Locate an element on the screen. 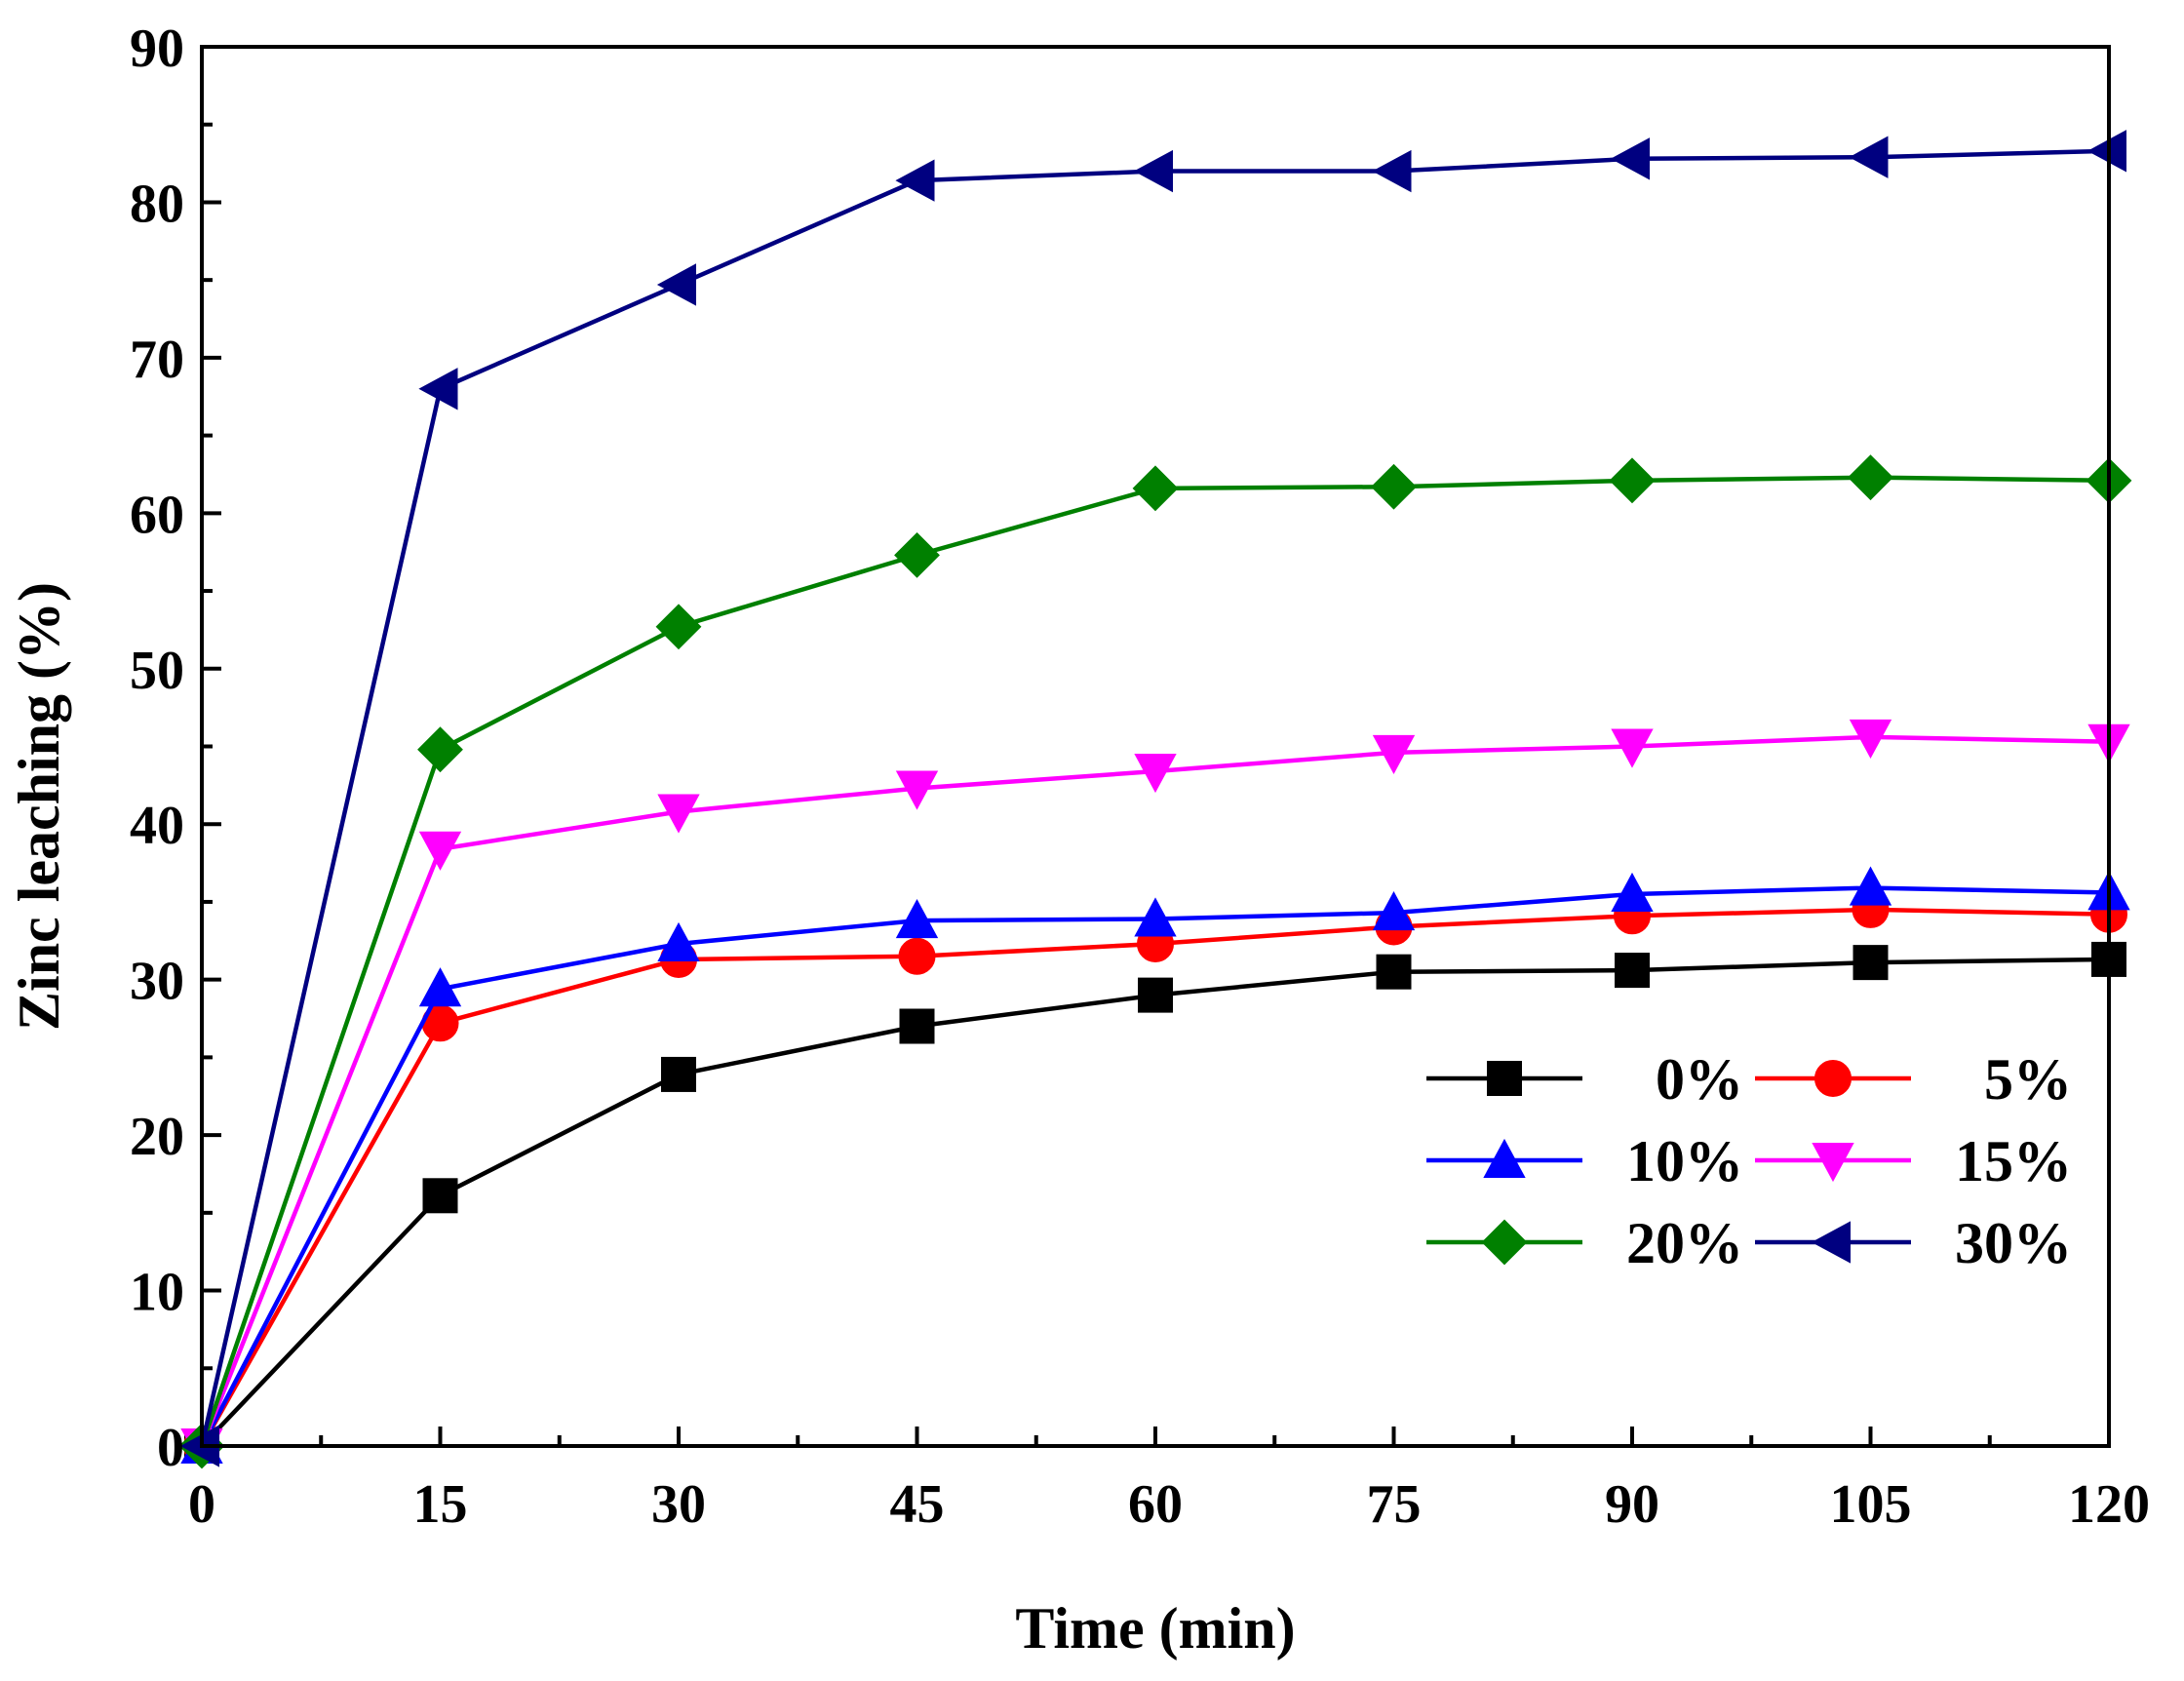 The width and height of the screenshot is (2184, 1681). legend-item: 20% is located at coordinates (1584, 1243).